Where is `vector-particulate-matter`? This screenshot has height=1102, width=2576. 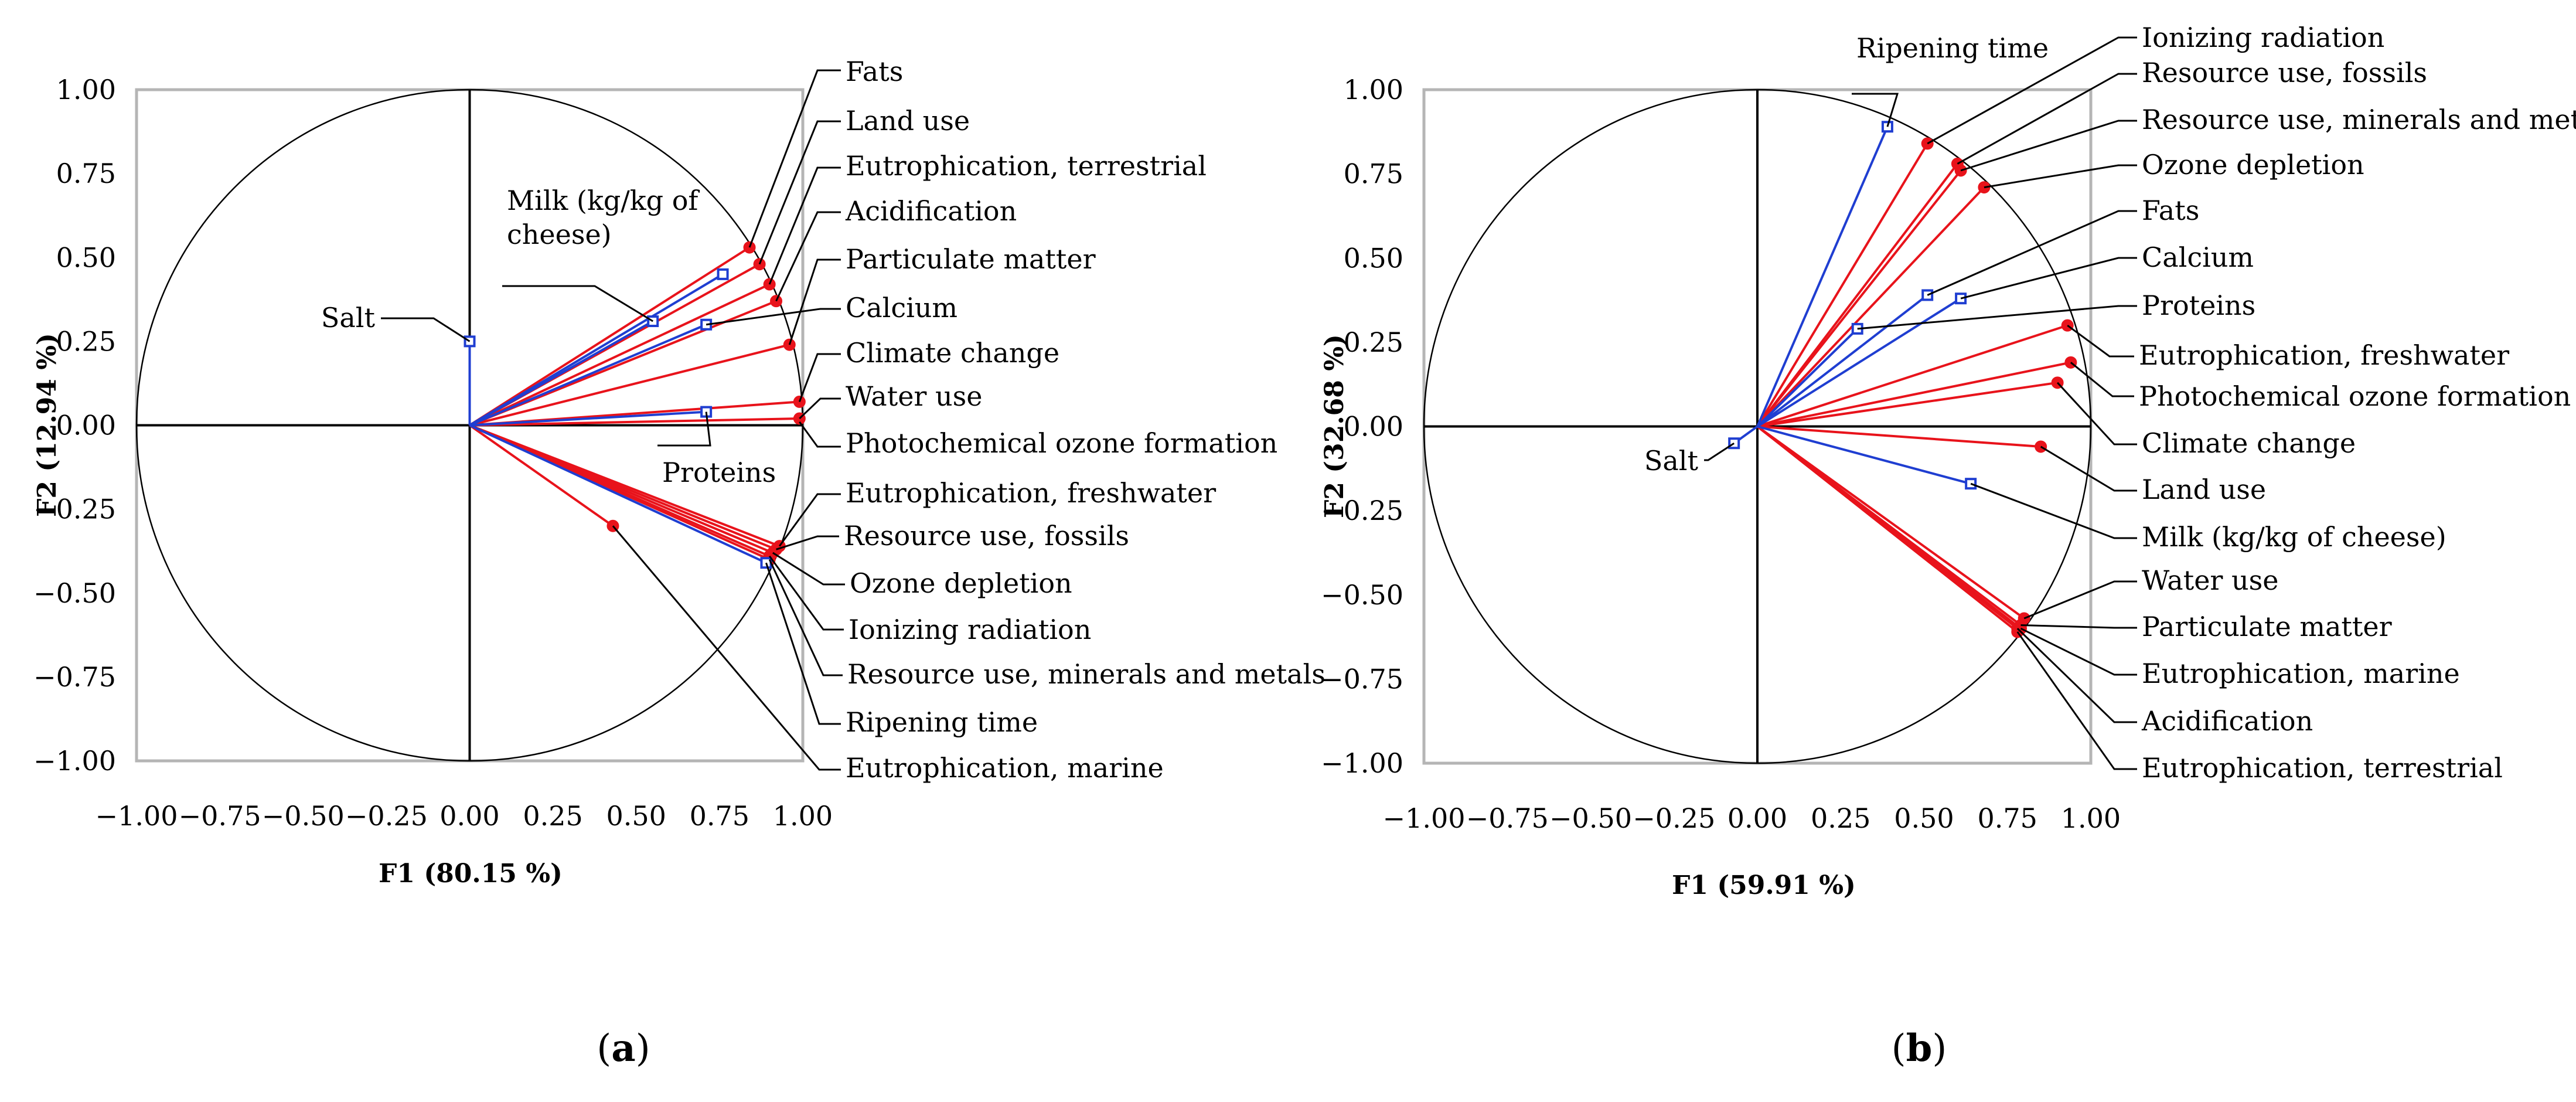
vector-particulate-matter is located at coordinates (629, 385).